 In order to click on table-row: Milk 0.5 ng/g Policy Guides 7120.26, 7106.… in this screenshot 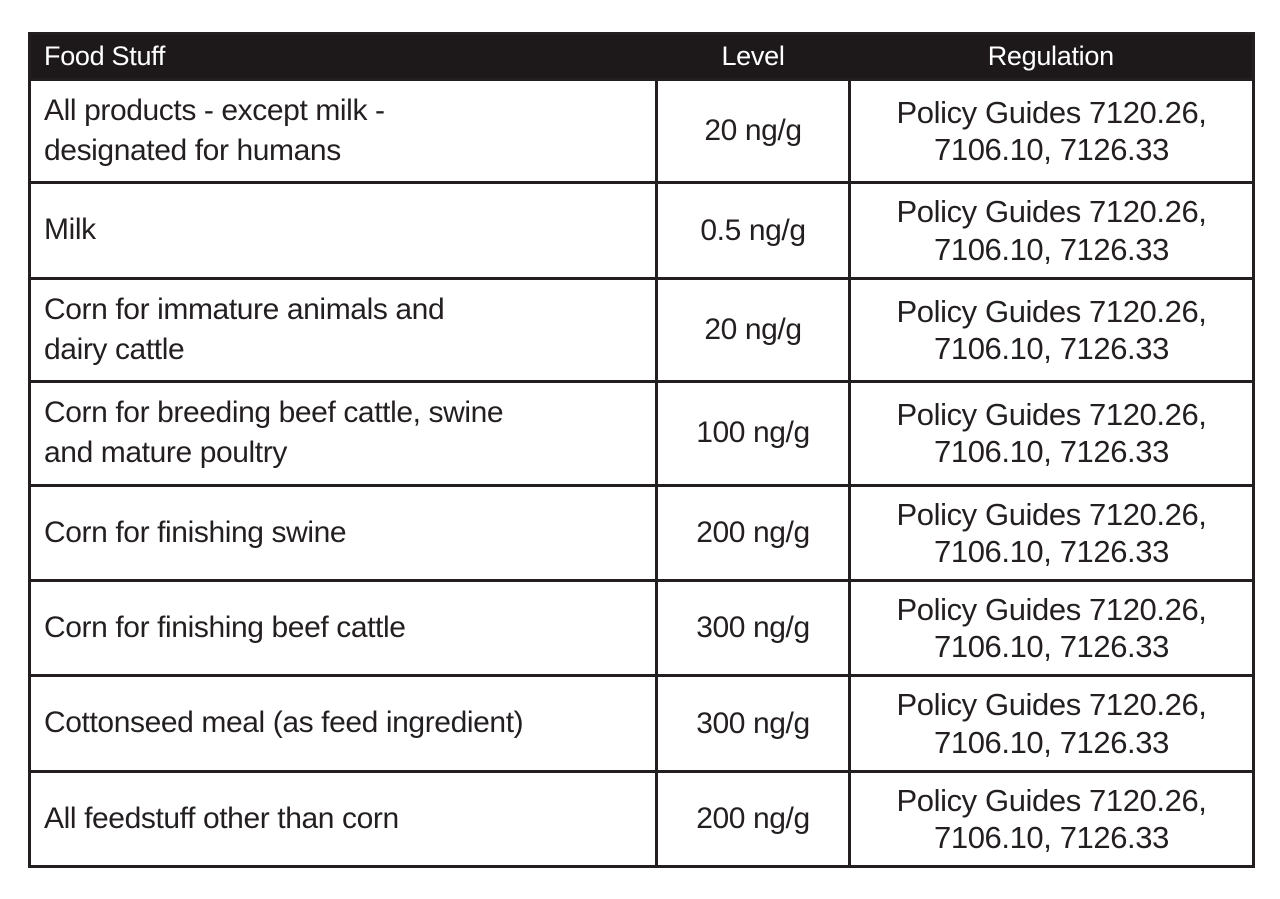, I will do `click(641, 230)`.